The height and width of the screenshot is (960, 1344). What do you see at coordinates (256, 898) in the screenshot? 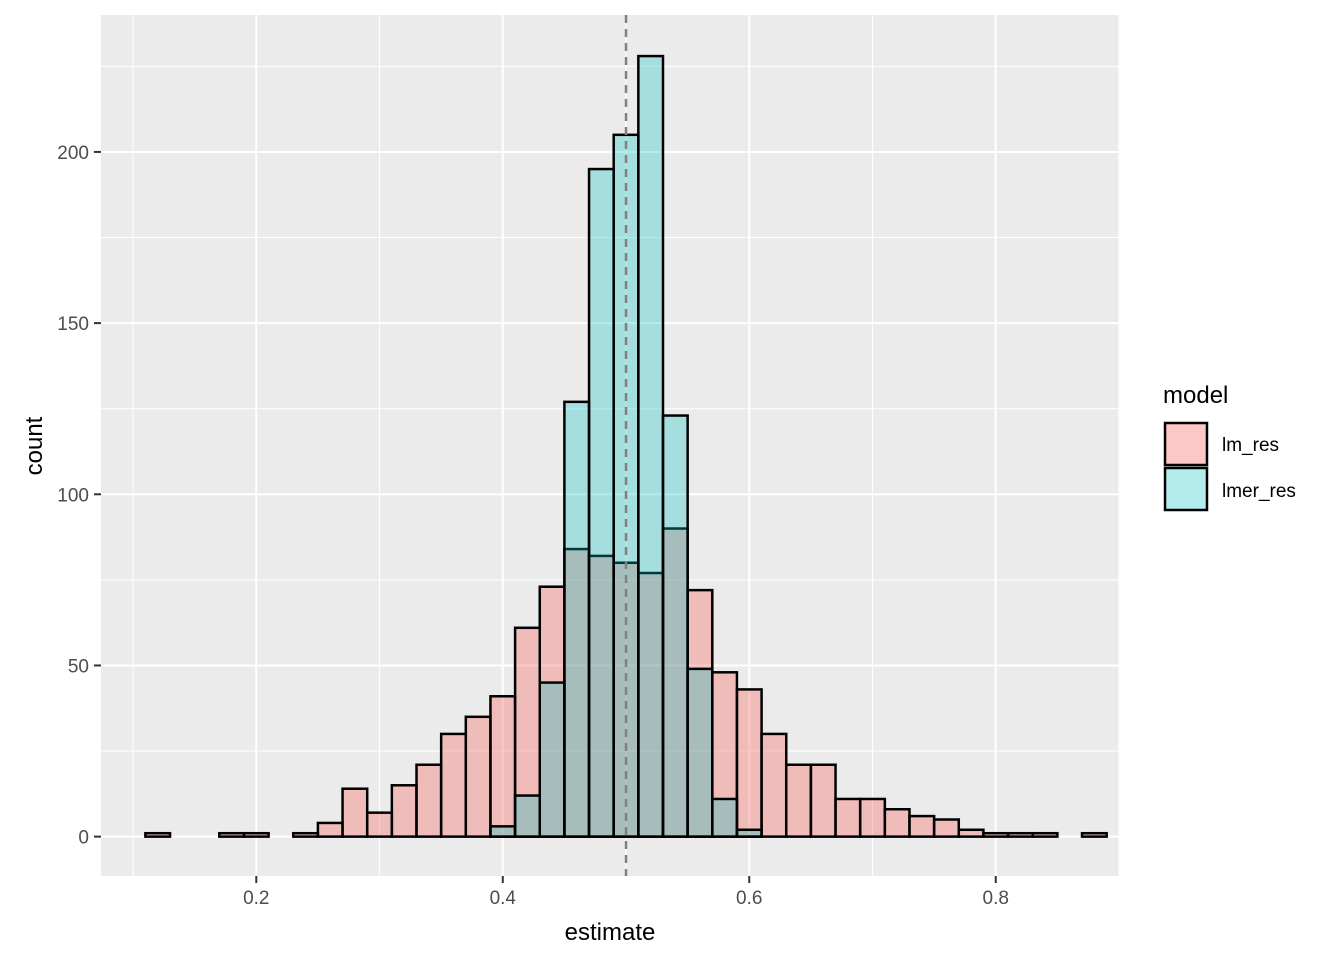
I see `x-tick-label: 0.2` at bounding box center [256, 898].